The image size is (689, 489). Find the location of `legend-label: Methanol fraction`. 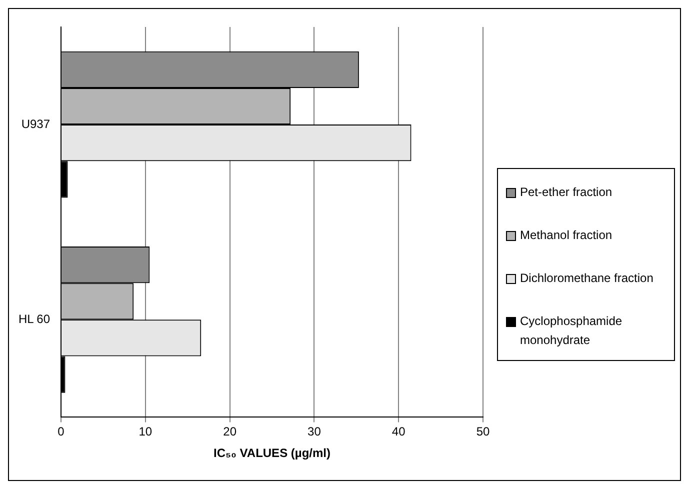

legend-label: Methanol fraction is located at coordinates (566, 235).